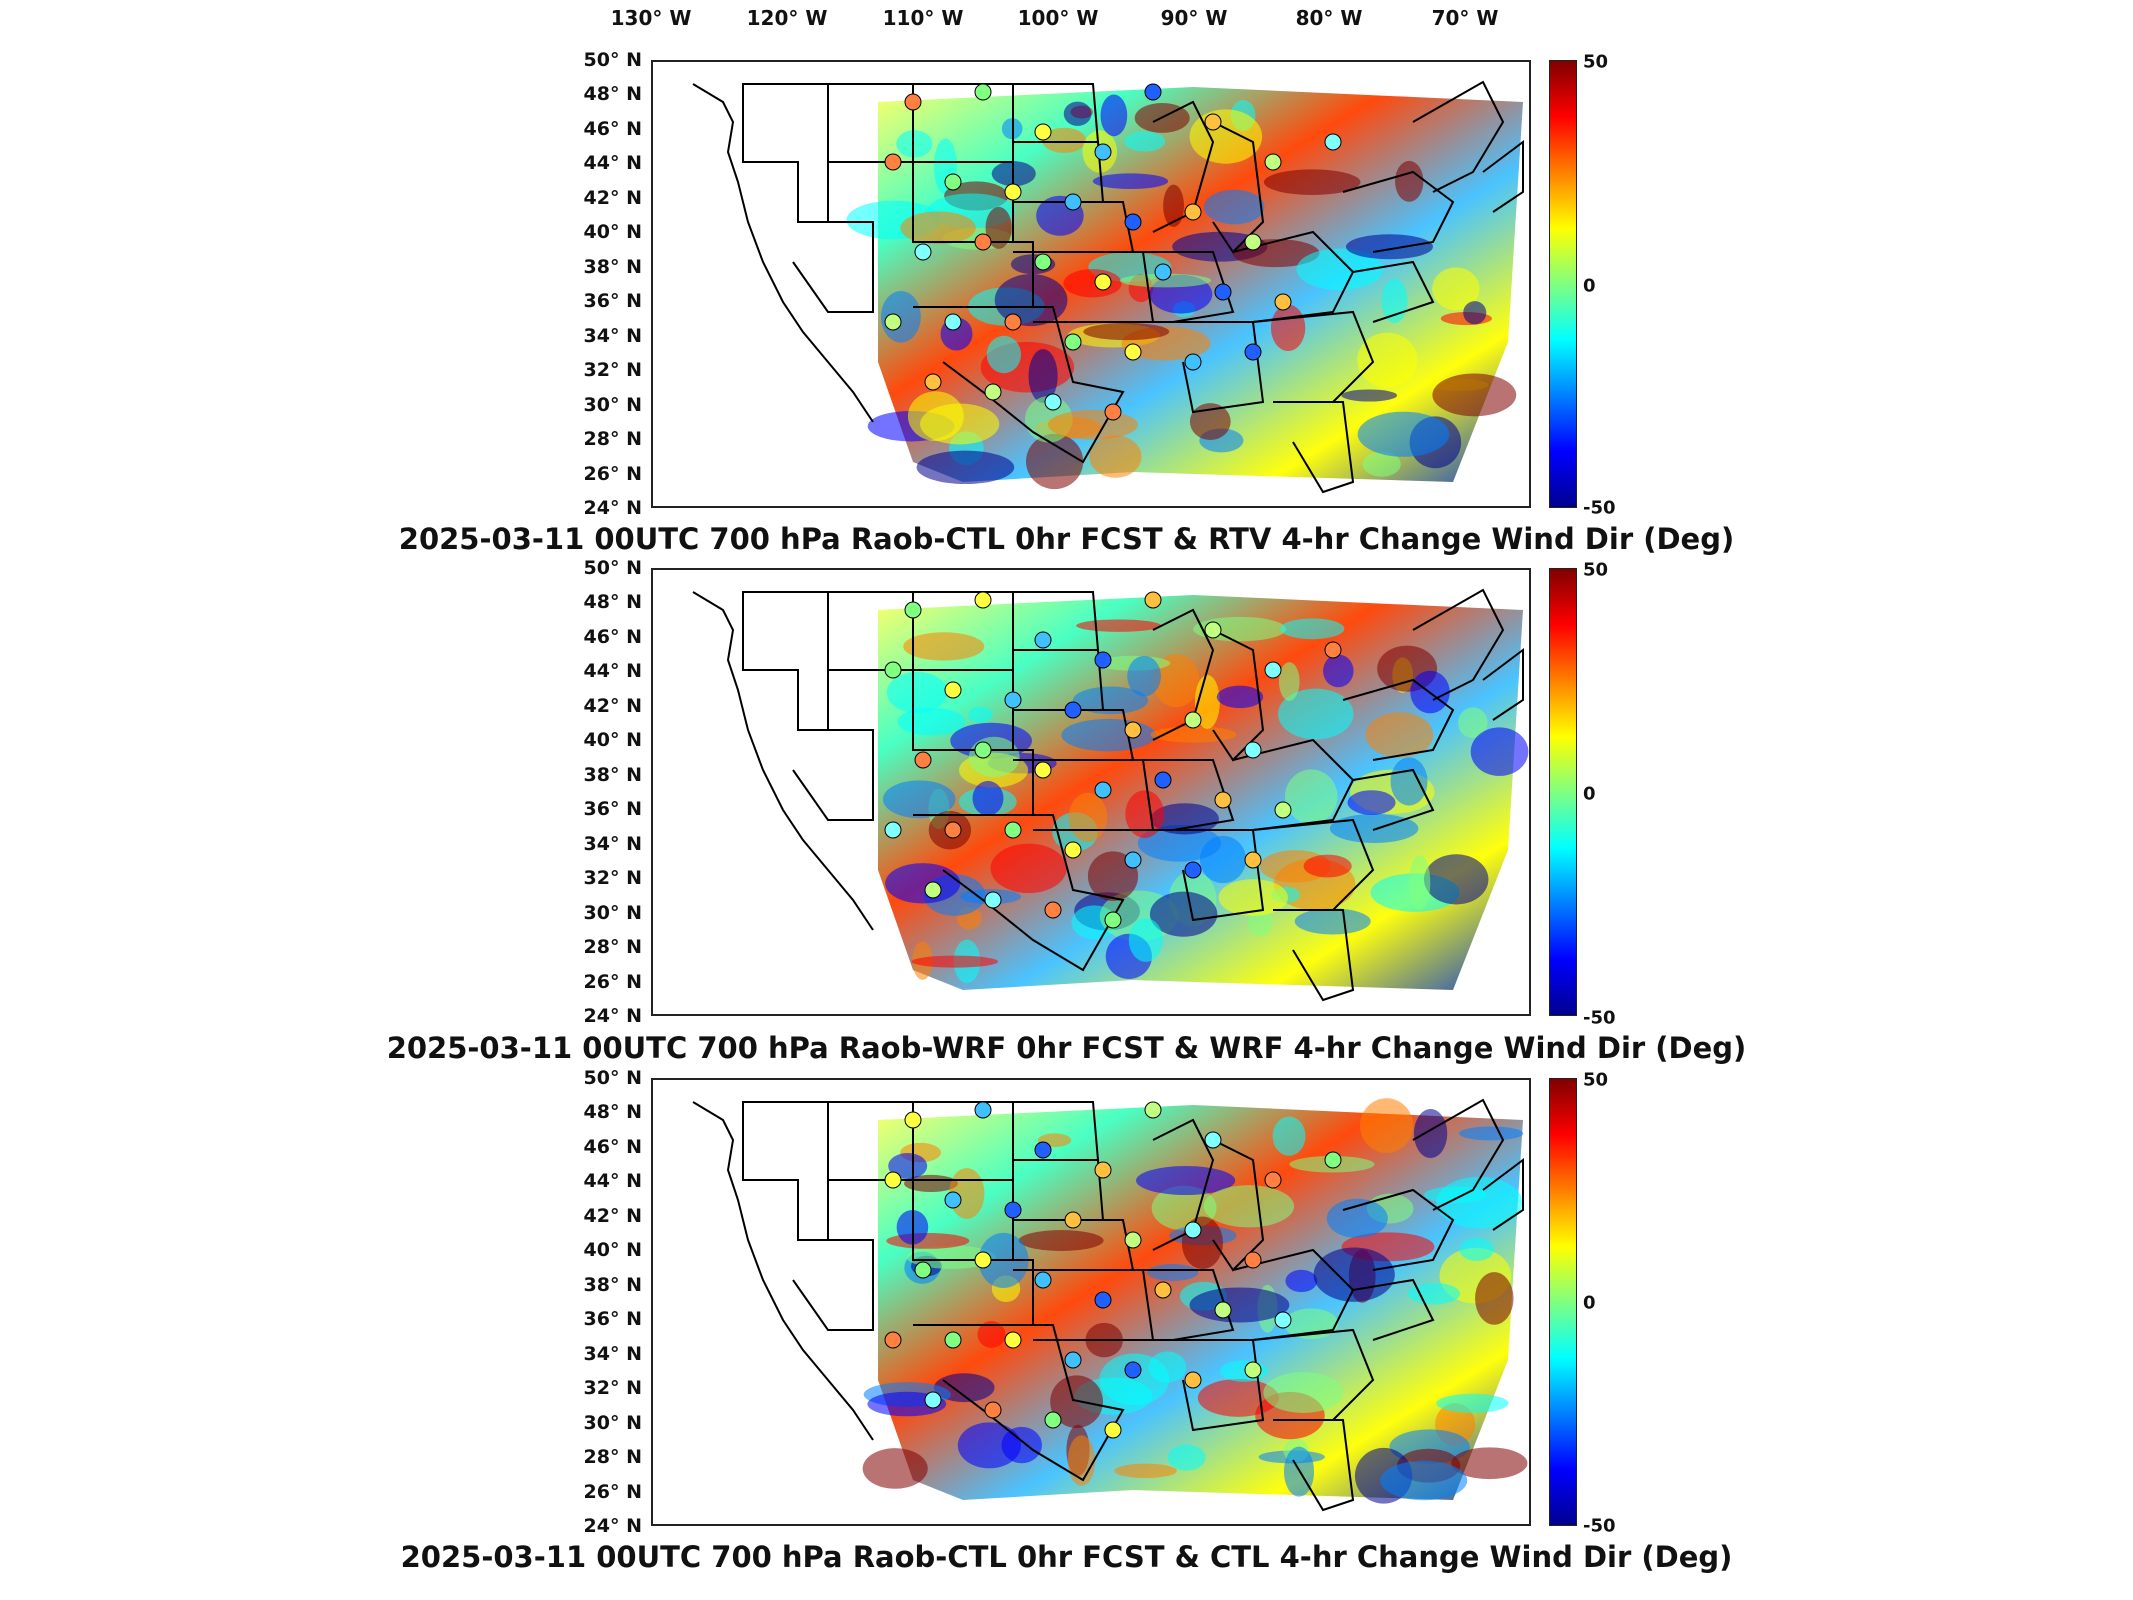  What do you see at coordinates (1194, 18) in the screenshot?
I see `lon-label: 90° W` at bounding box center [1194, 18].